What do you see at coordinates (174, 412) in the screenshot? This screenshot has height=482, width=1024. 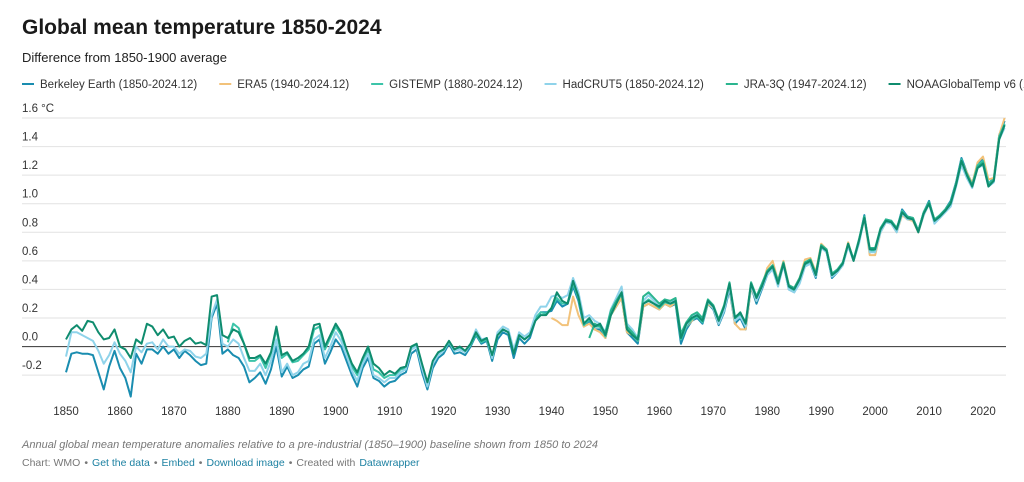 I see `x-tick-label: 1870` at bounding box center [174, 412].